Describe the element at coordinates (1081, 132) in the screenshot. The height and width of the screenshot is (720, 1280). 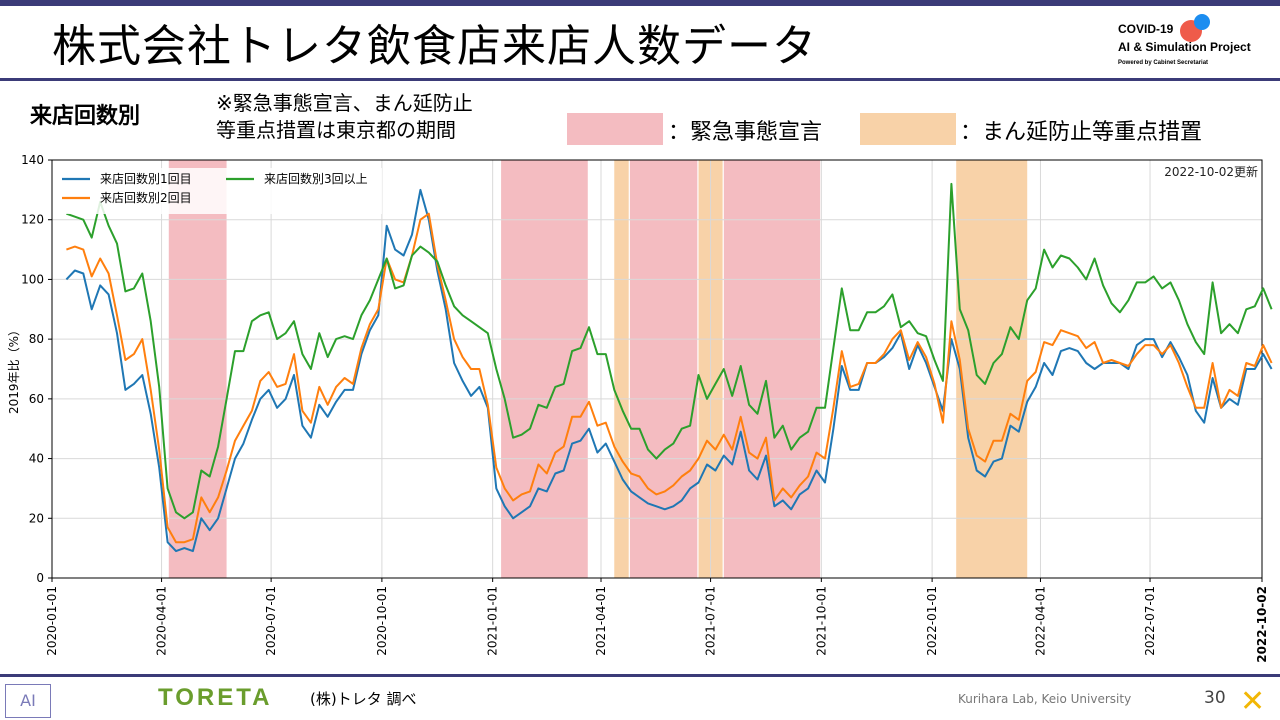
I see `semi-emergency-legend-label: ：まん延防止等重点措置` at that location.